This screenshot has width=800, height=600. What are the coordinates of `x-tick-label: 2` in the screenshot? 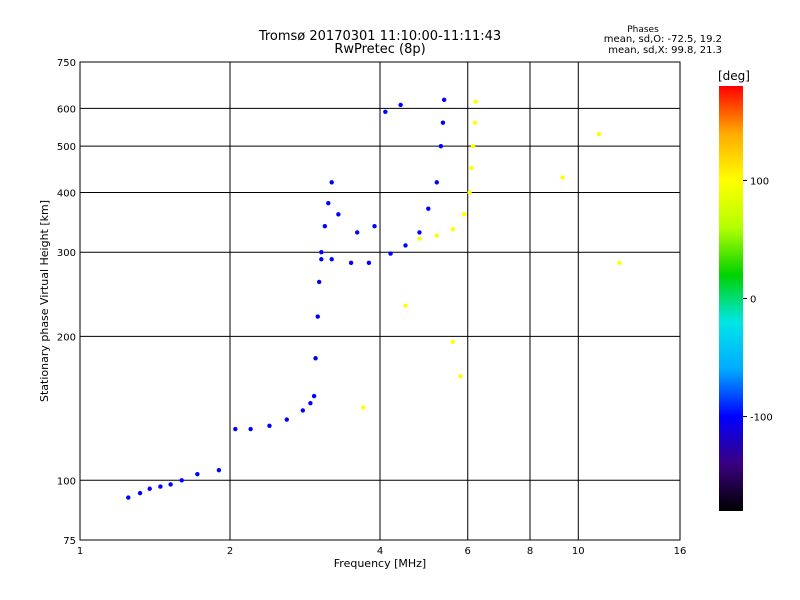 It's located at (230, 551).